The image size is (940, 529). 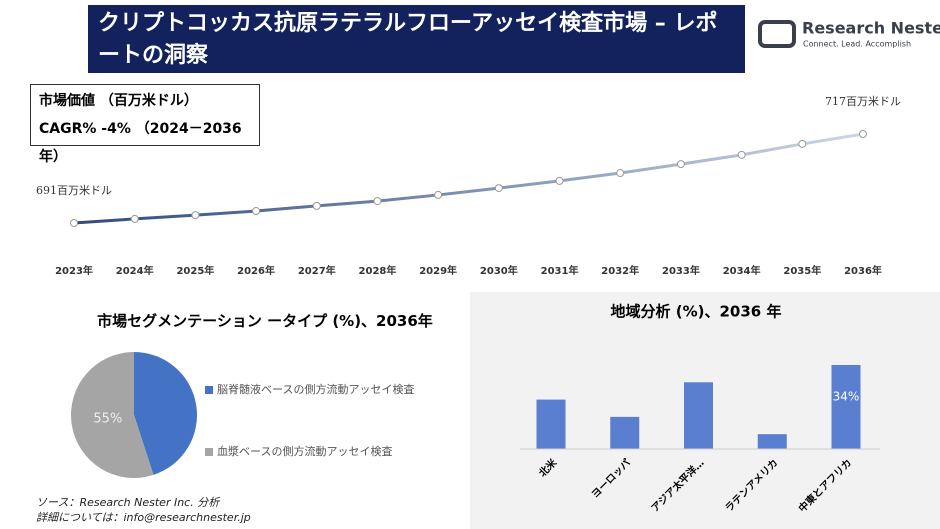 What do you see at coordinates (317, 270) in the screenshot?
I see `x-tick-label: 2027年` at bounding box center [317, 270].